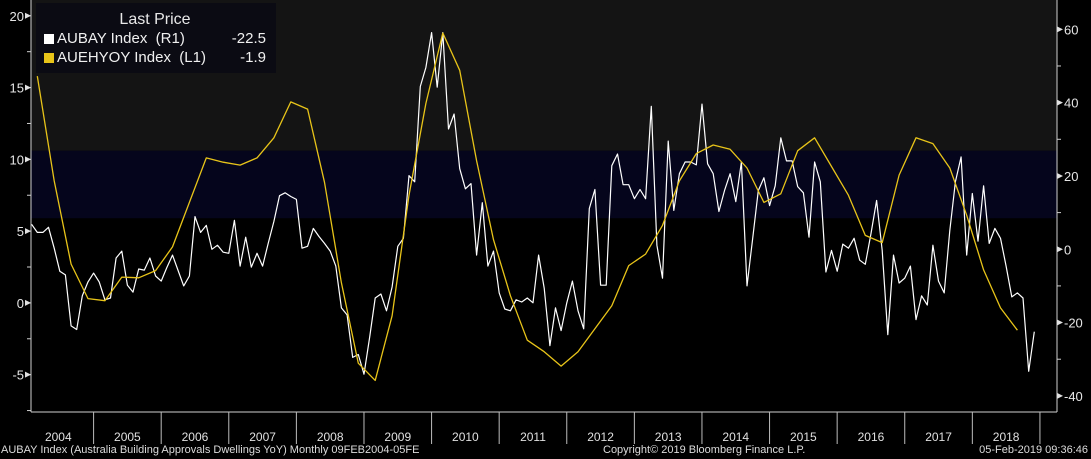 The width and height of the screenshot is (1091, 459). Describe the element at coordinates (1071, 103) in the screenshot. I see `right-tick-label: 40` at that location.